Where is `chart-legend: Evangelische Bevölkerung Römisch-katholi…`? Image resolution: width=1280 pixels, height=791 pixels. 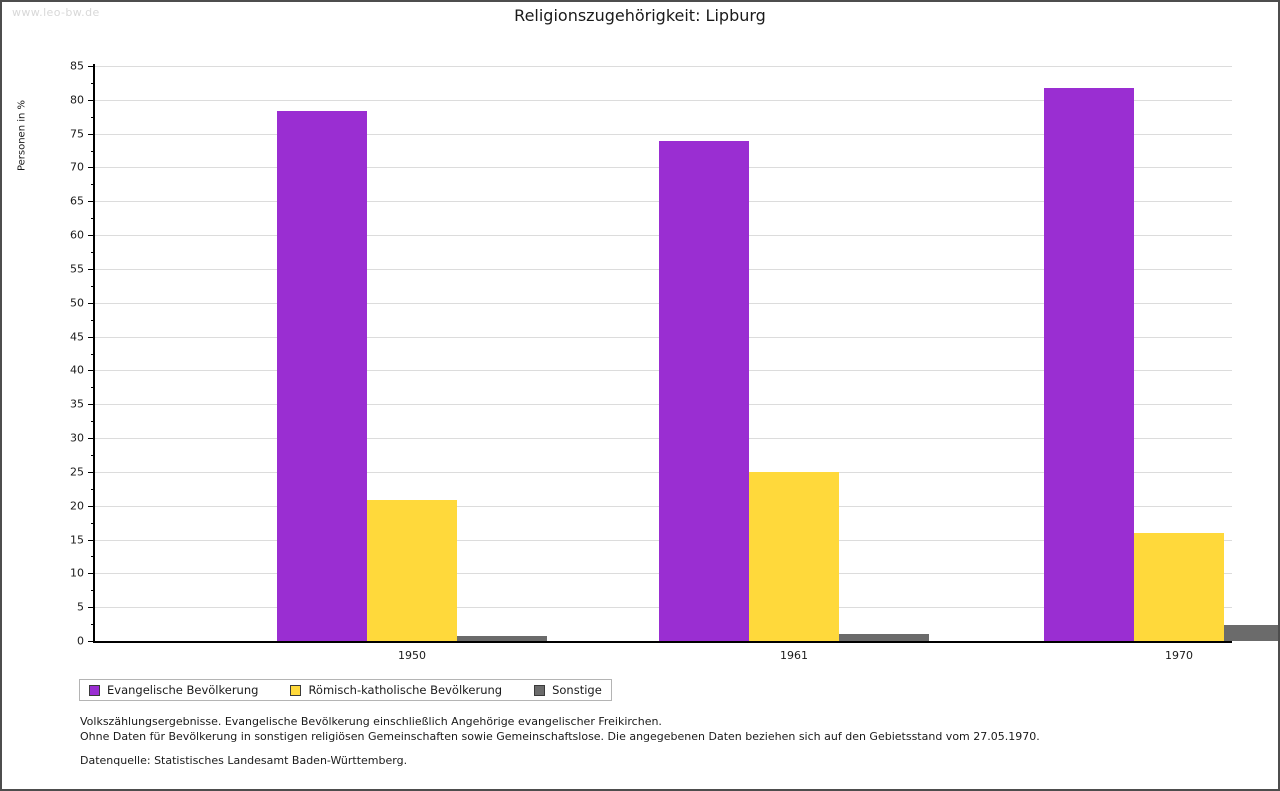 chart-legend: Evangelische Bevölkerung Römisch-katholi… is located at coordinates (345, 690).